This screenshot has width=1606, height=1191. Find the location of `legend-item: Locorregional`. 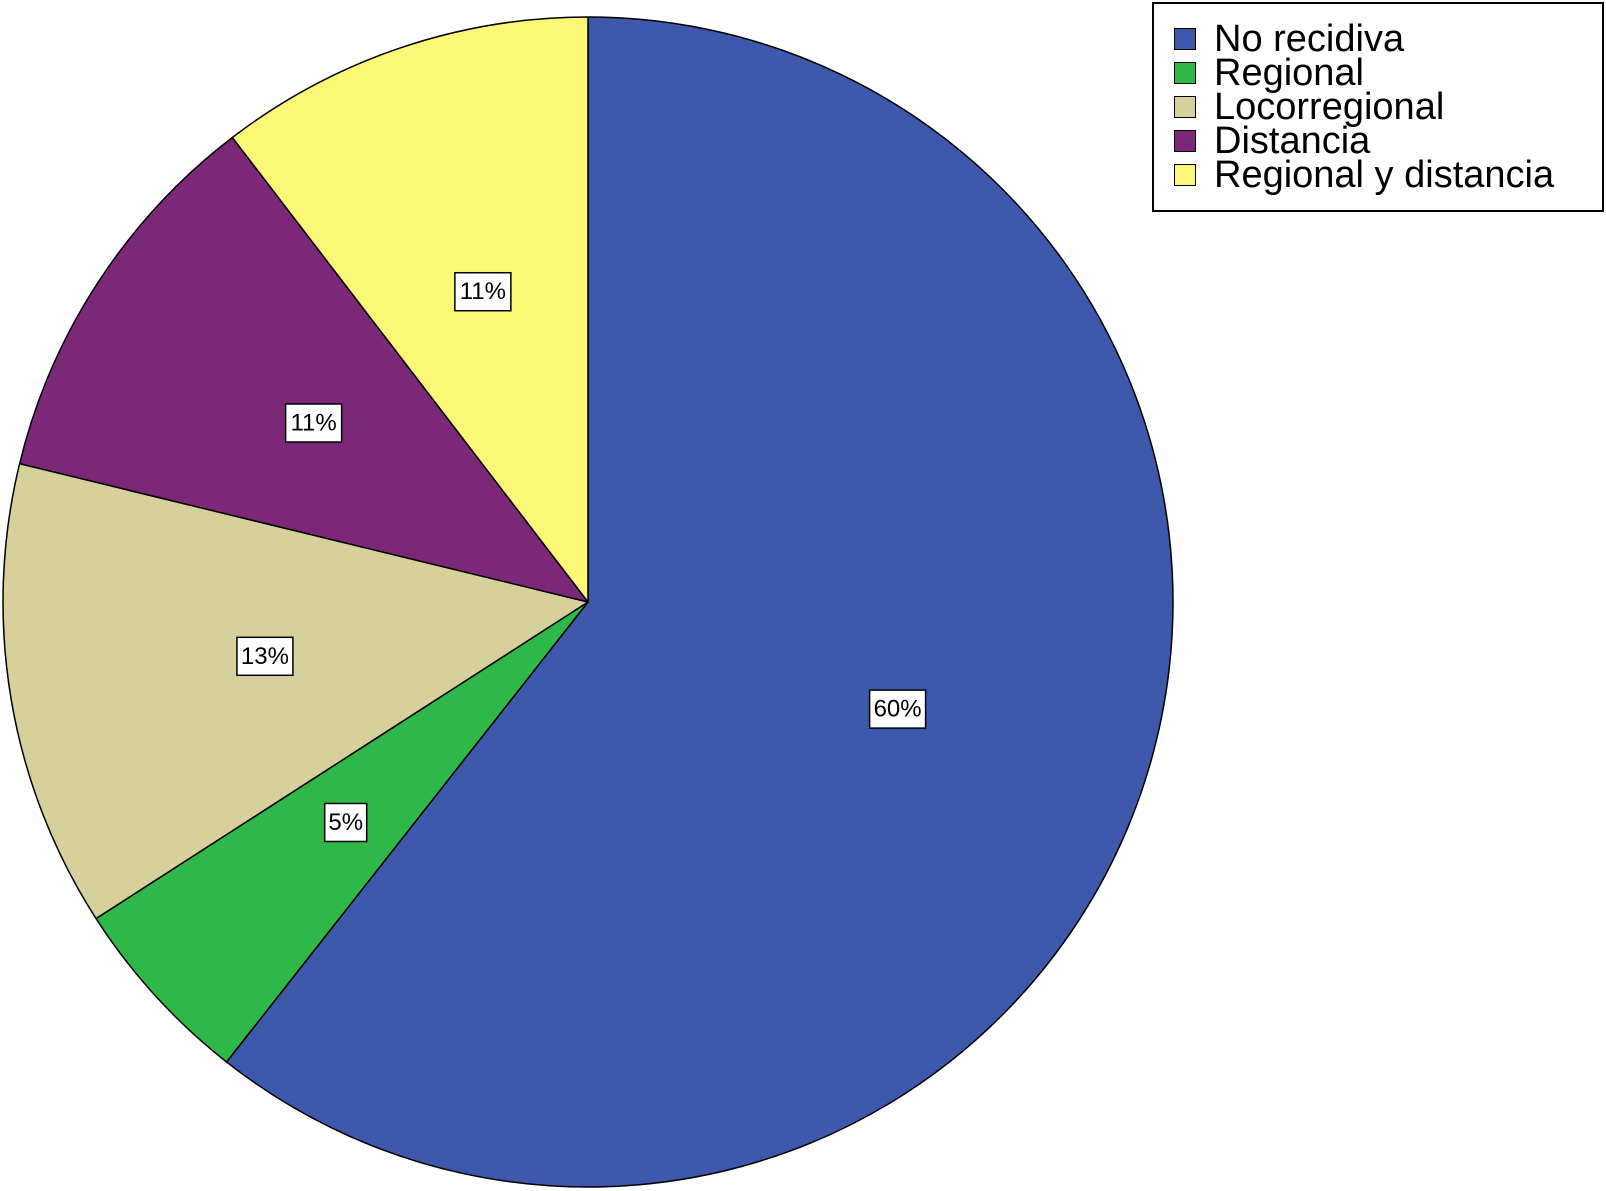

legend-item: Locorregional is located at coordinates (1388, 107).